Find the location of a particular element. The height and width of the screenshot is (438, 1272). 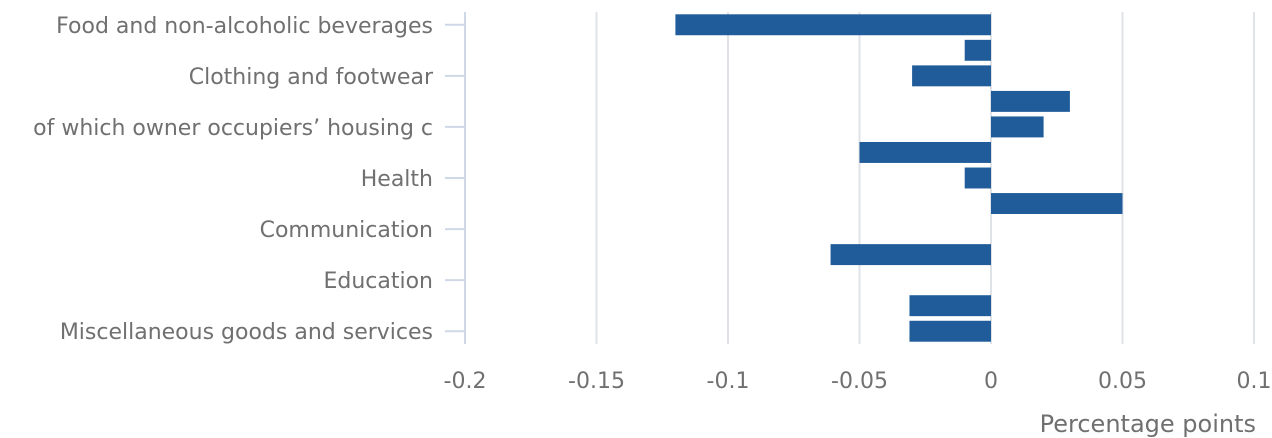

x-tick-label: -0.05 is located at coordinates (859, 381).